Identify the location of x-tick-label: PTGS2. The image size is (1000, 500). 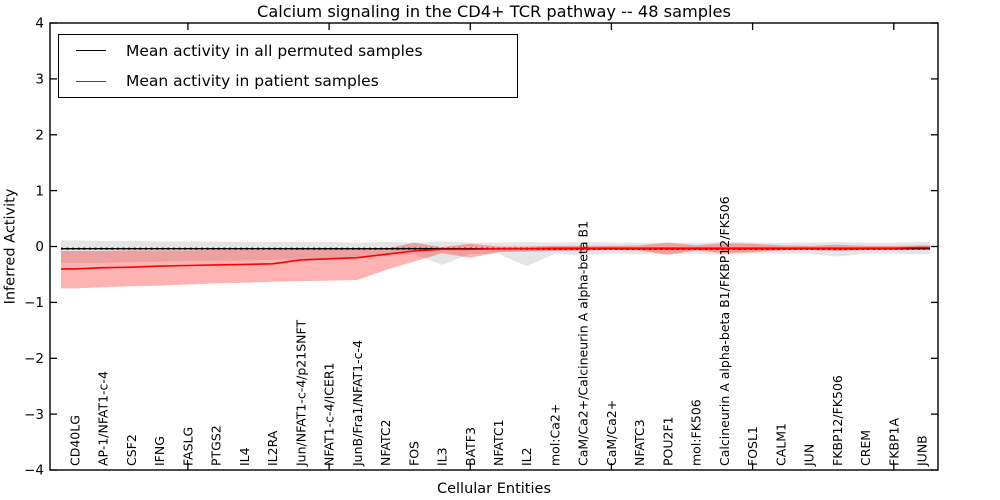
(216, 445).